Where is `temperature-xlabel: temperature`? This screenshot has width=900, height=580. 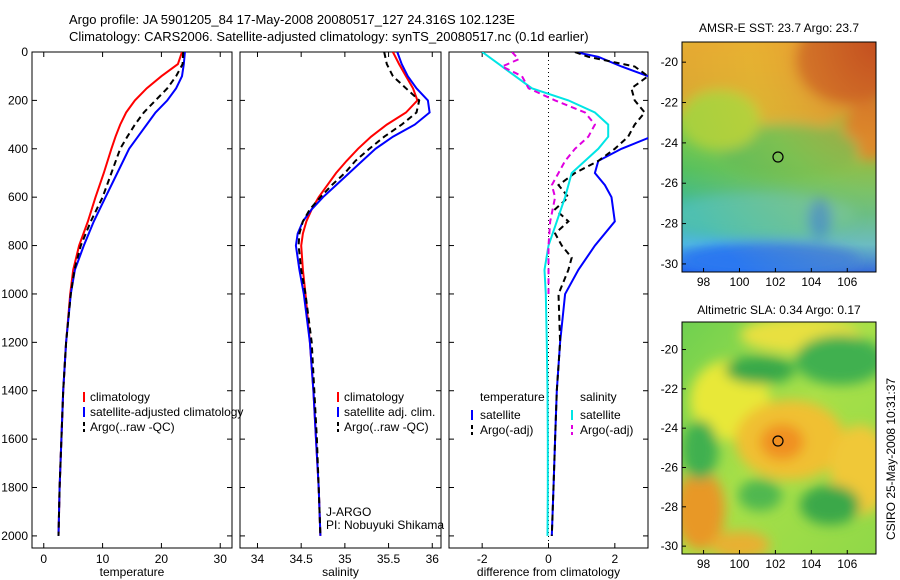
temperature-xlabel: temperature is located at coordinates (132, 572).